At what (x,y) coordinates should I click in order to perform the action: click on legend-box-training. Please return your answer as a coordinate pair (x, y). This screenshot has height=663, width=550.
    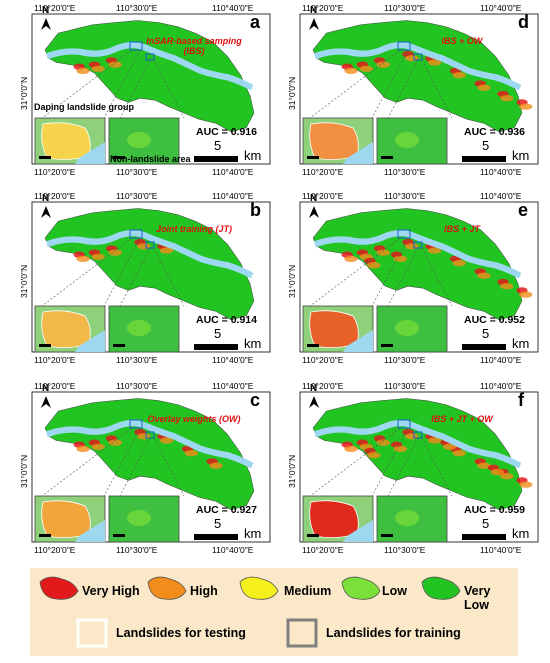
    Looking at the image, I should click on (302, 633).